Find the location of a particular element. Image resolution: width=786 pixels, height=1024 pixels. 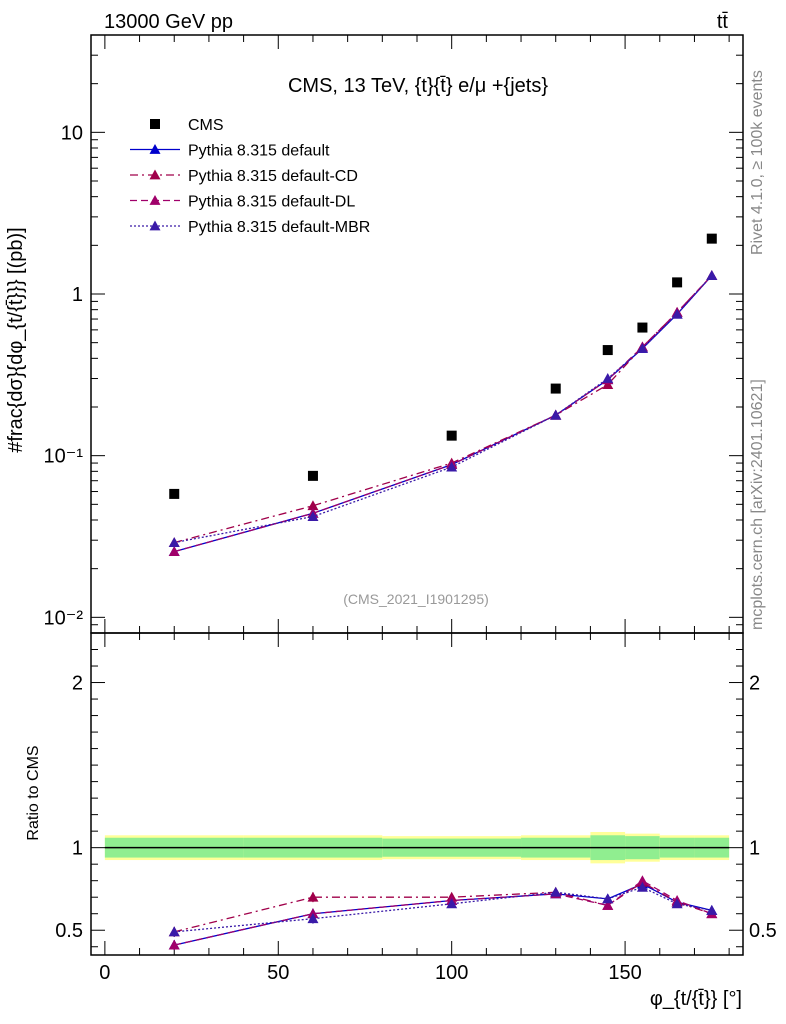

x-tick-label: 100 is located at coordinates (451, 973).